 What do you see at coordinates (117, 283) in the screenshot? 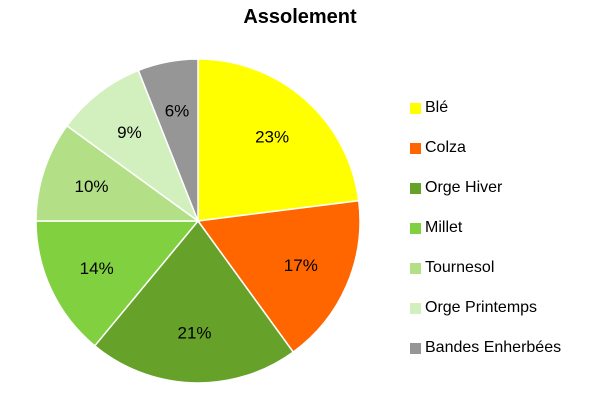
I see `pie-slice-millet` at bounding box center [117, 283].